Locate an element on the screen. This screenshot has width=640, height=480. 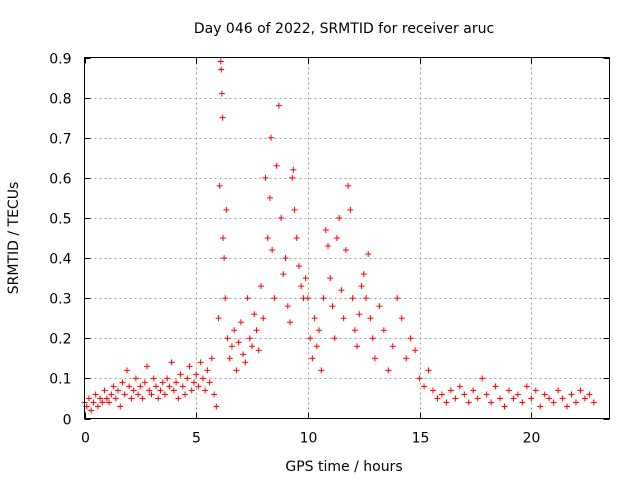
y-tick-label: 0 is located at coordinates (67, 421).